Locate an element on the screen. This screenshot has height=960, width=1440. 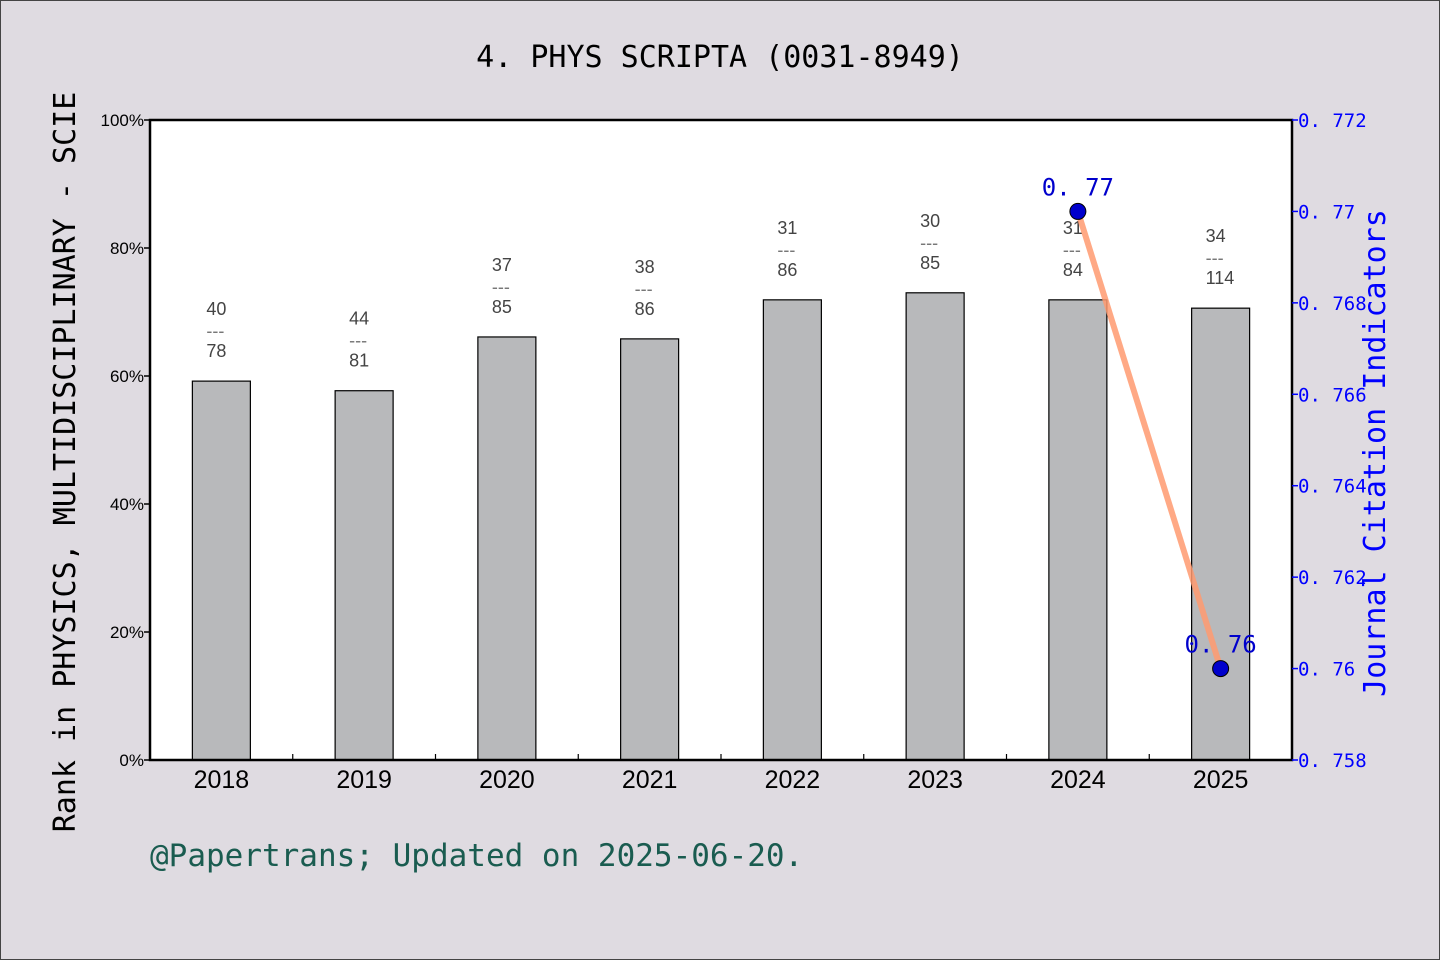
total-label: 114 is located at coordinates (1220, 278).